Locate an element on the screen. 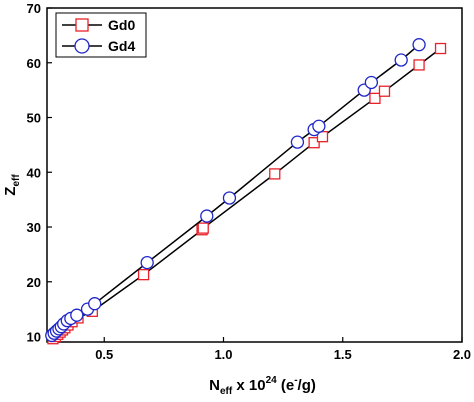 The height and width of the screenshot is (402, 474). y-tick-label-2: 30 is located at coordinates (34, 227).